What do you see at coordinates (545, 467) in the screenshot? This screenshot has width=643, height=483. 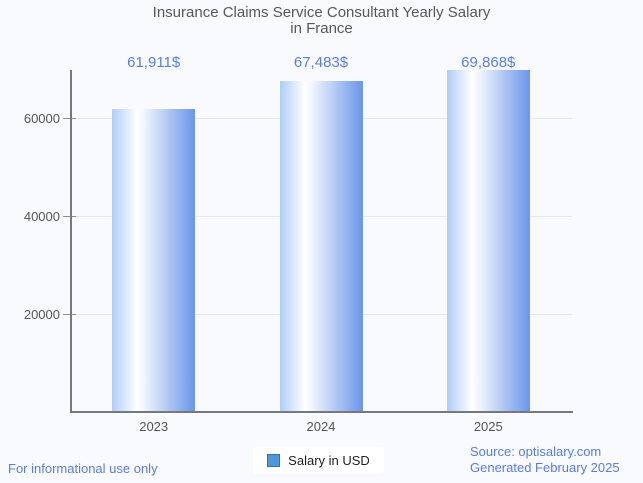 I see `generated-text: Generated February 2025` at bounding box center [545, 467].